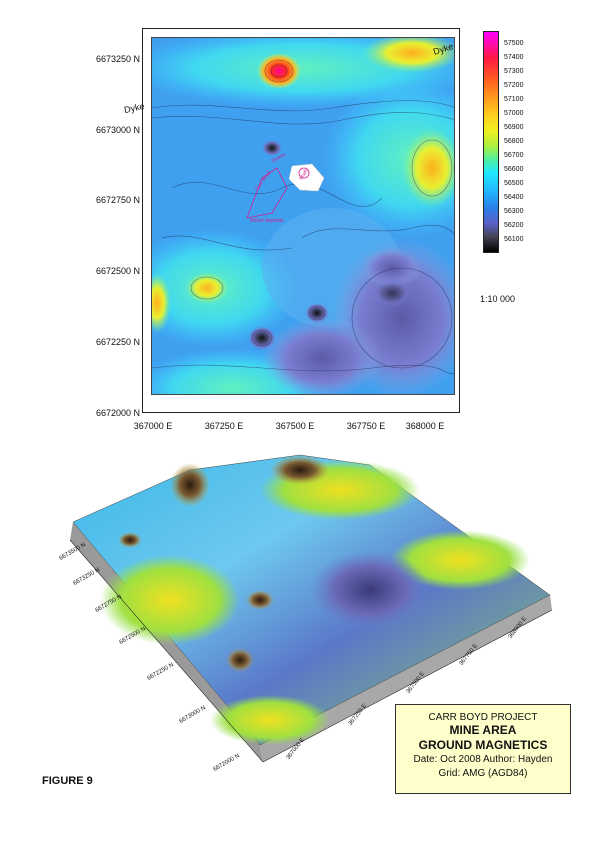 The width and height of the screenshot is (595, 842). What do you see at coordinates (425, 426) in the screenshot?
I see `x-tick-label: 368000 E` at bounding box center [425, 426].